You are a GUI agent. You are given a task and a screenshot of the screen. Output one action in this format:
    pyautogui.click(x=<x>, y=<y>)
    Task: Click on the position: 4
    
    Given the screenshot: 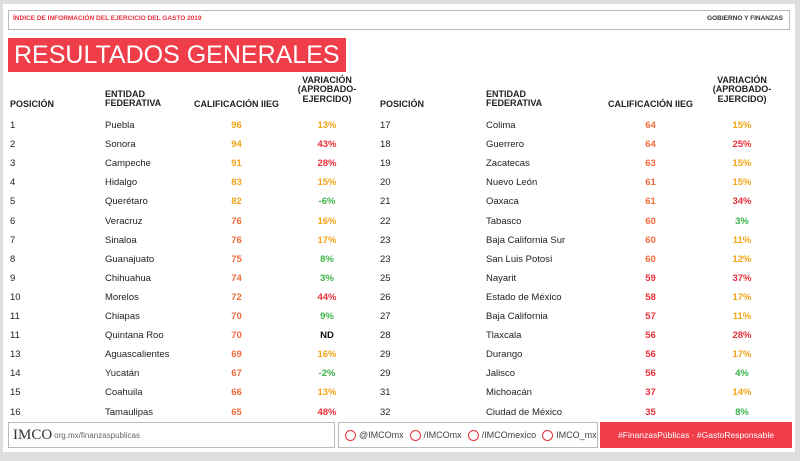 What is the action you would take?
    pyautogui.click(x=13, y=183)
    